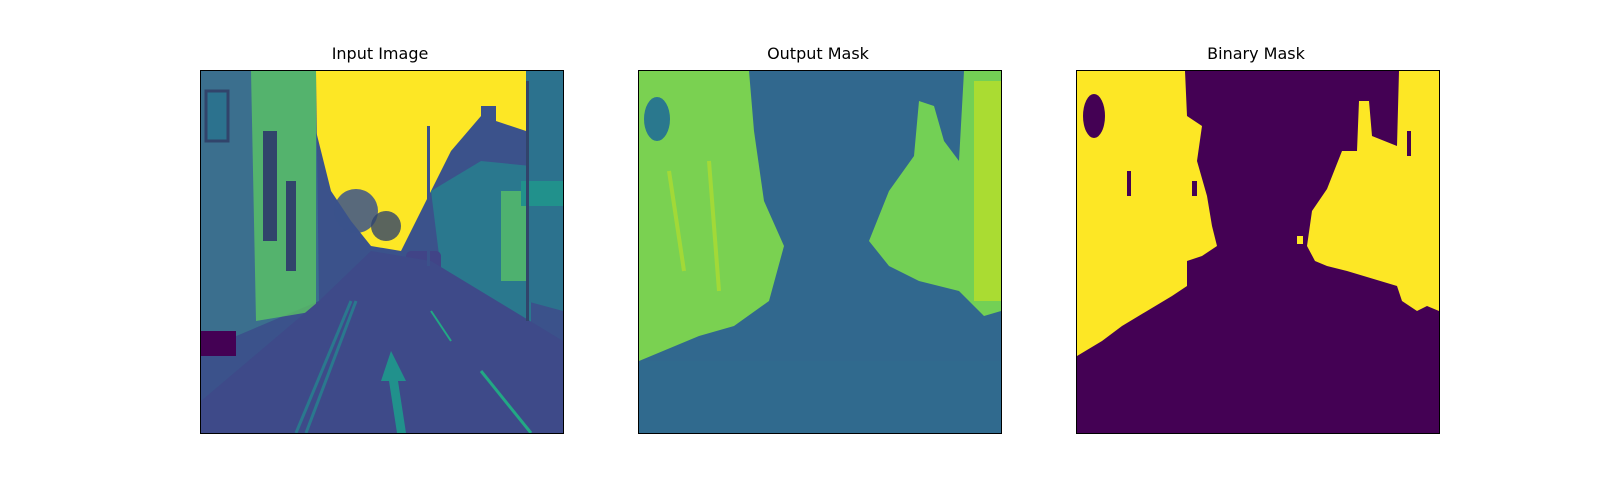  I want to click on panel-title-output: Output Mask, so click(818, 53).